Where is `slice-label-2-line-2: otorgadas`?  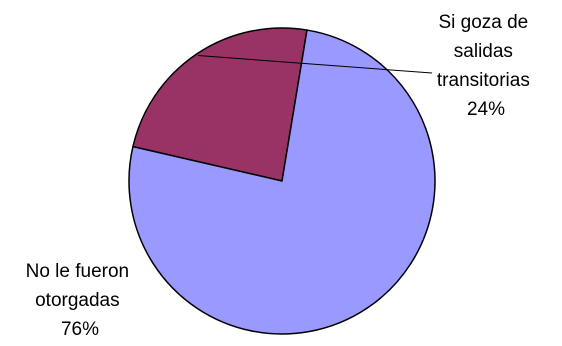
slice-label-2-line-2: otorgadas is located at coordinates (77, 300).